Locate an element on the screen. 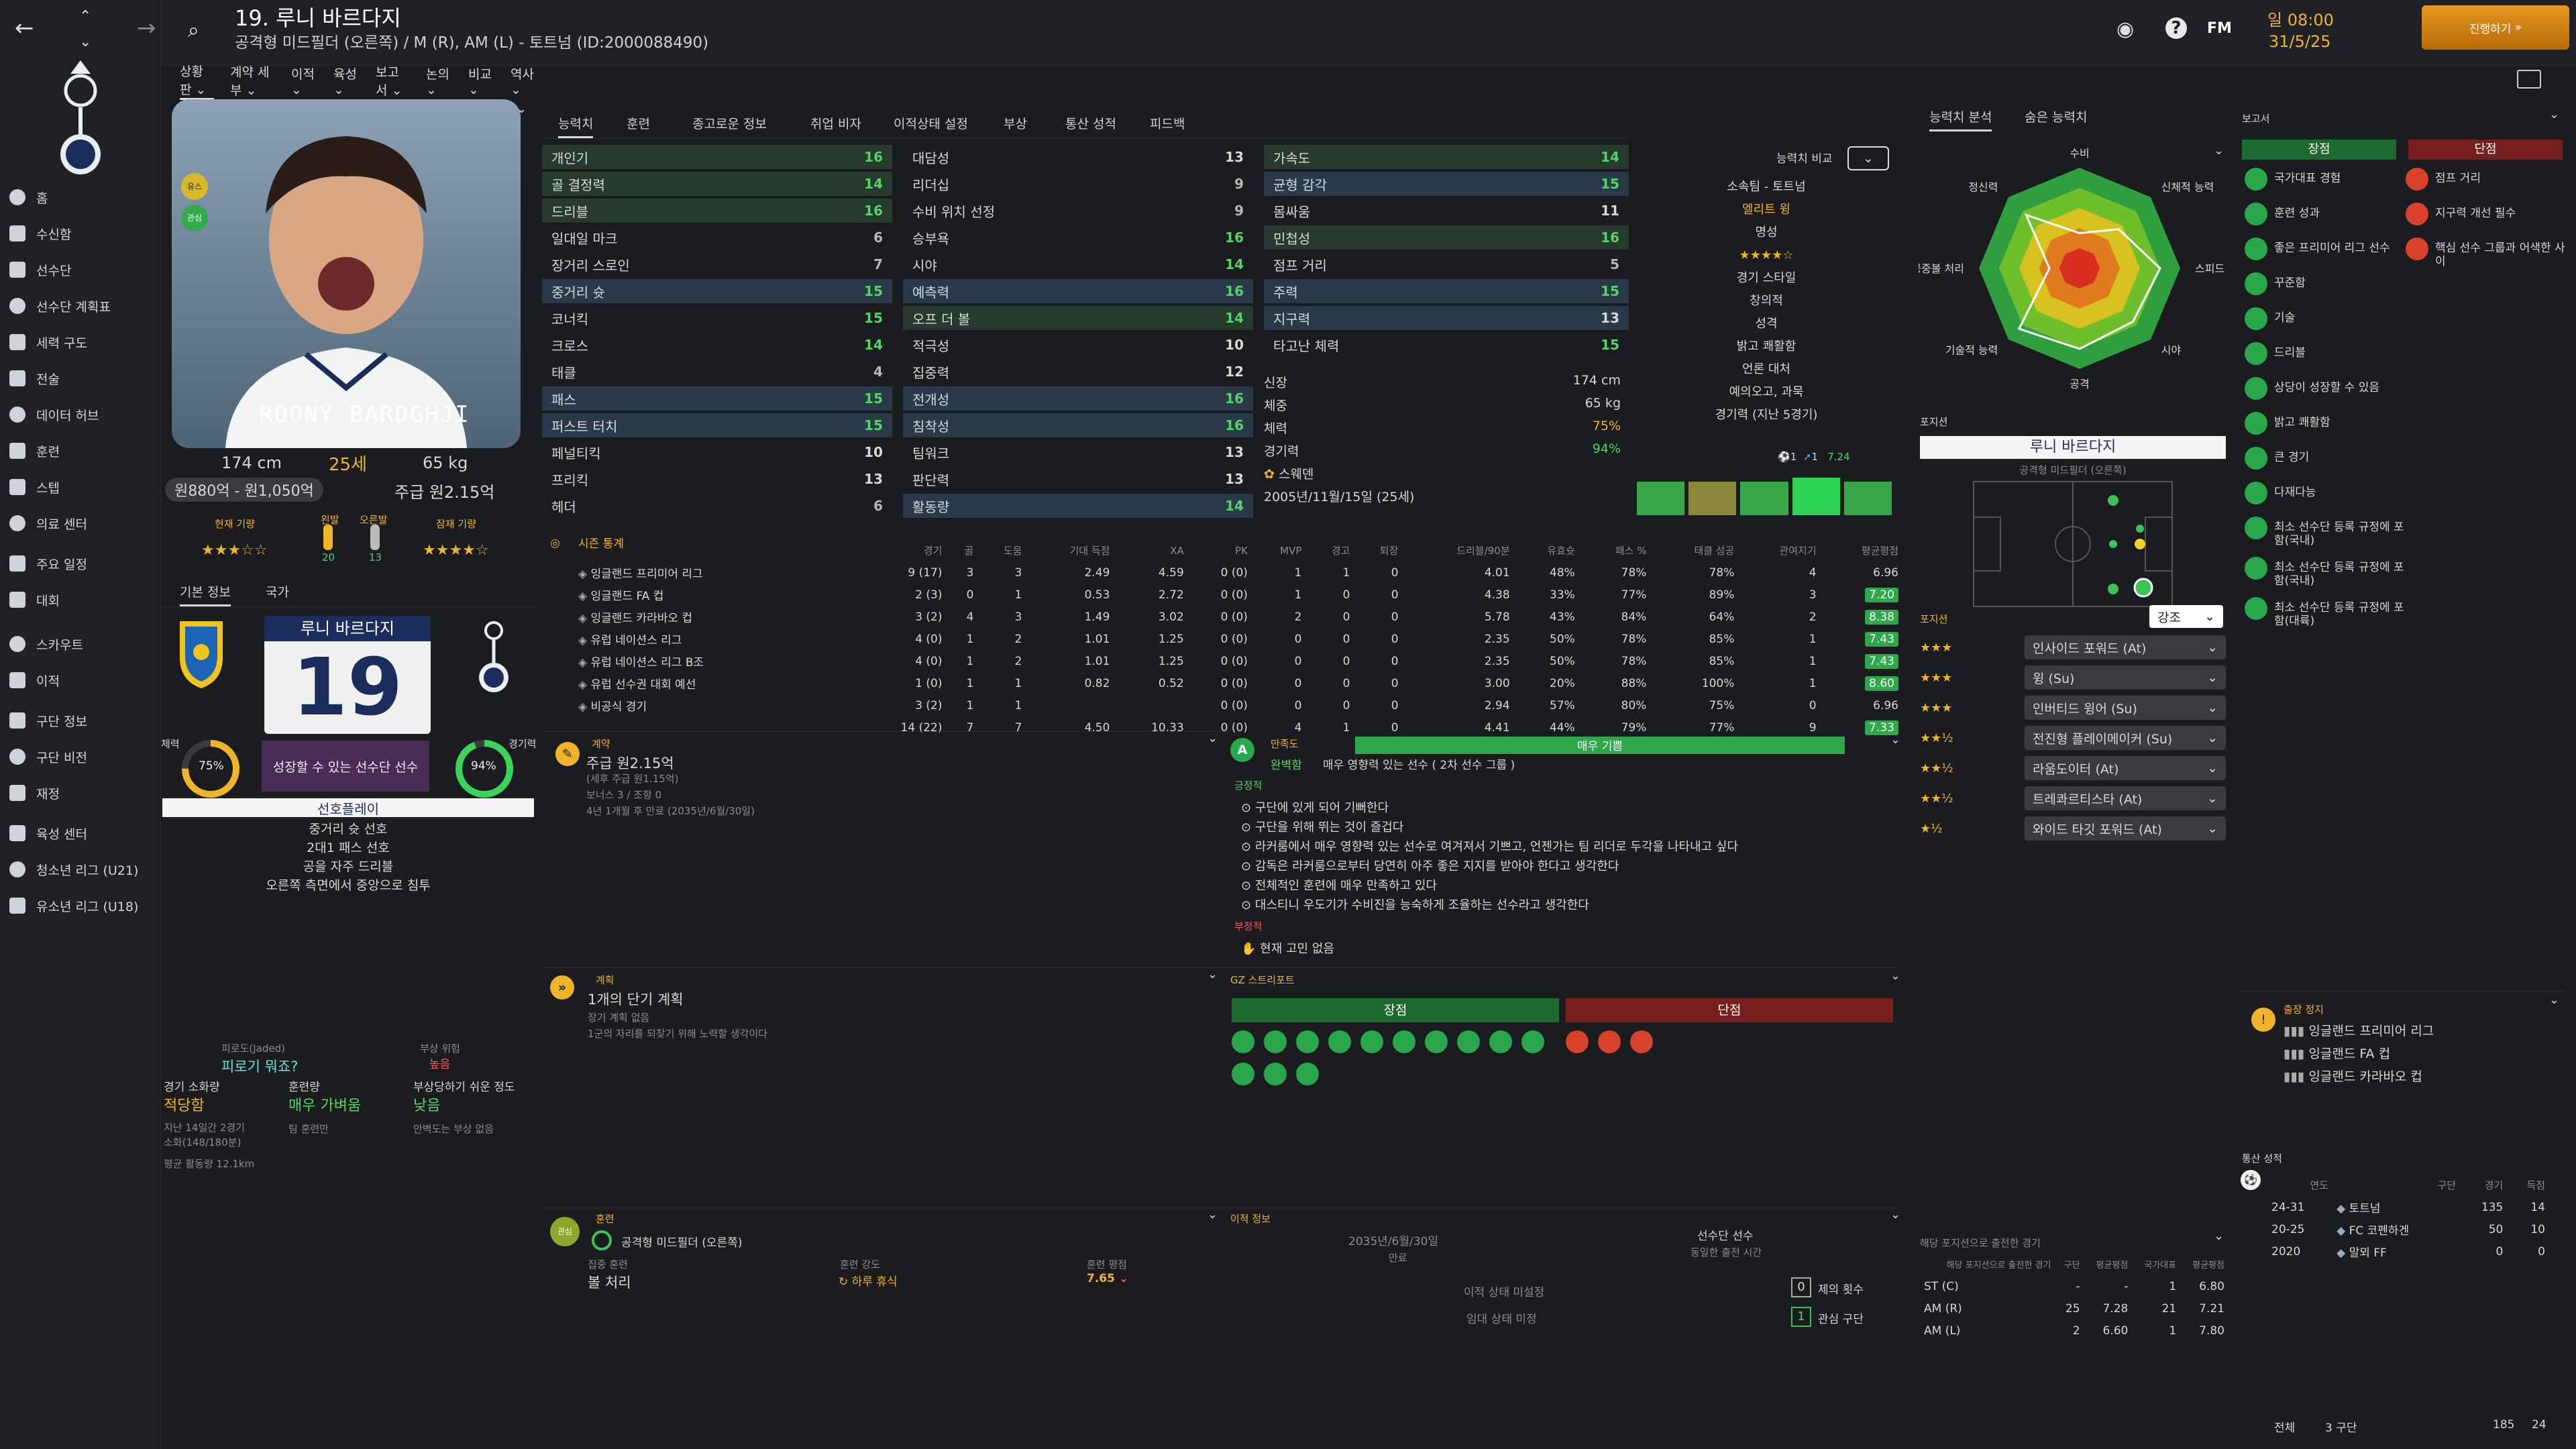 This screenshot has height=1449, width=2576. role-dropdown: 전진형 플레이메이커 (Su) ⌄ is located at coordinates (2125, 738).